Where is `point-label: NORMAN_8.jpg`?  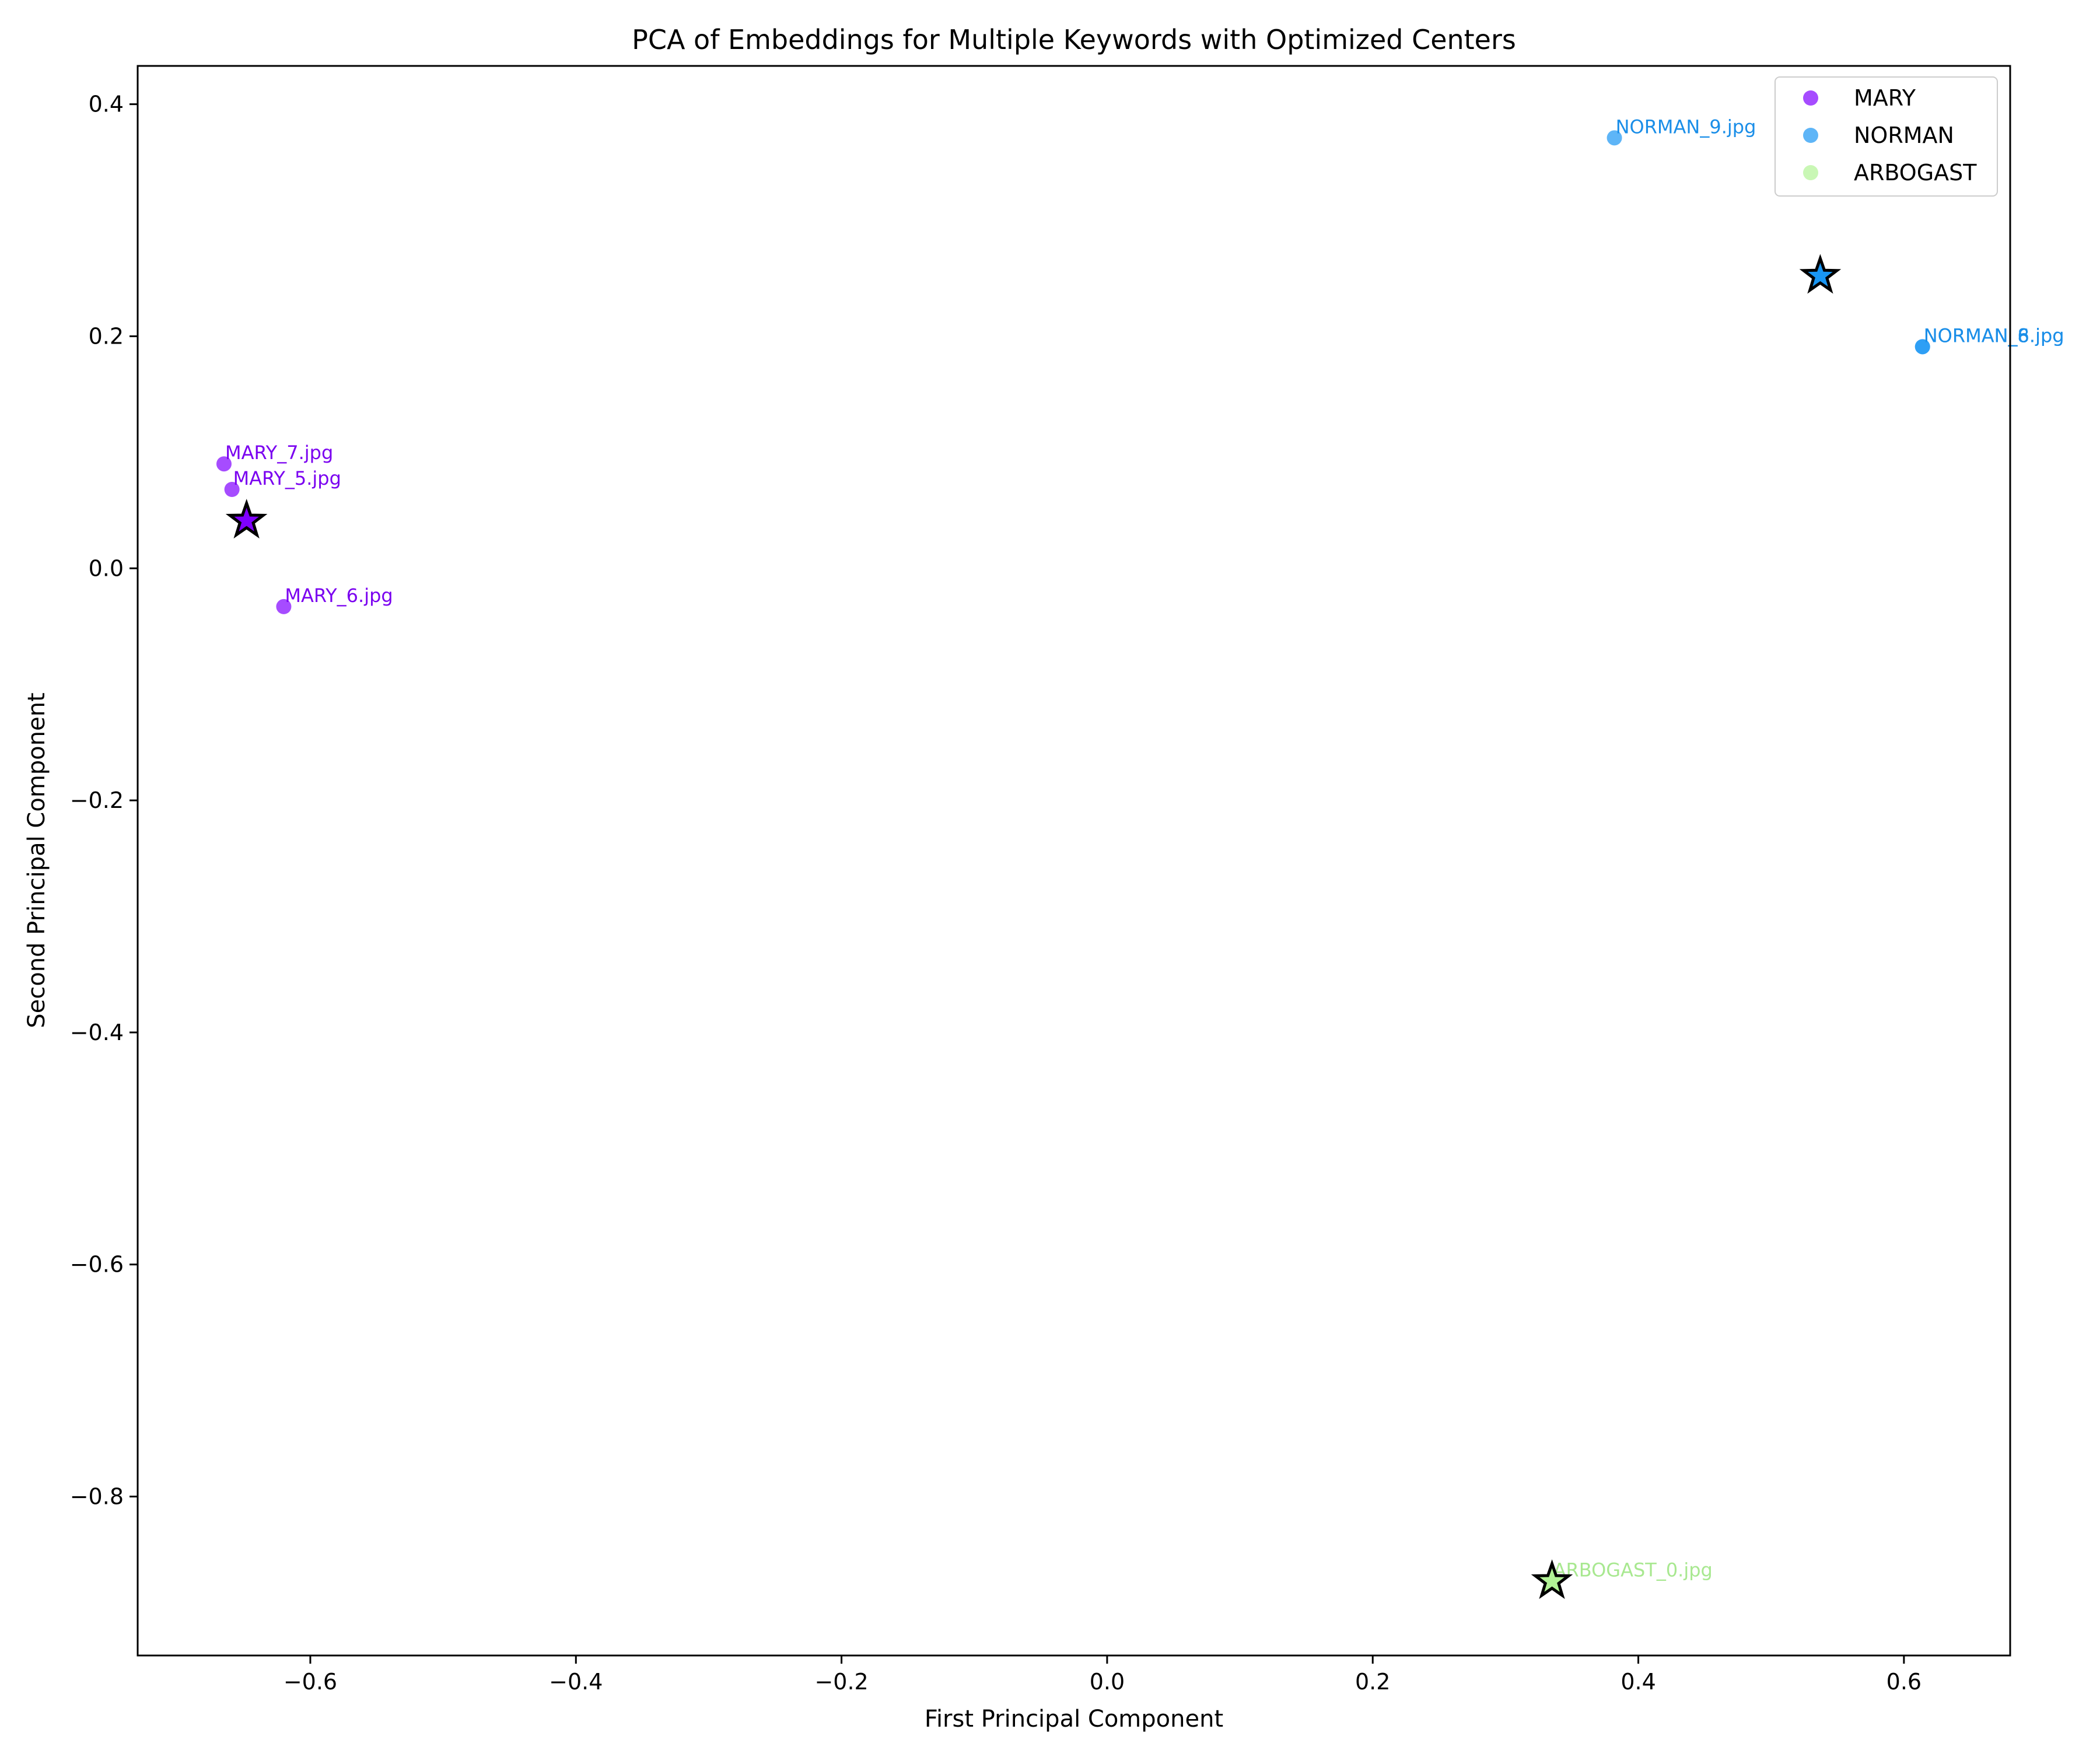 point-label: NORMAN_8.jpg is located at coordinates (1994, 335).